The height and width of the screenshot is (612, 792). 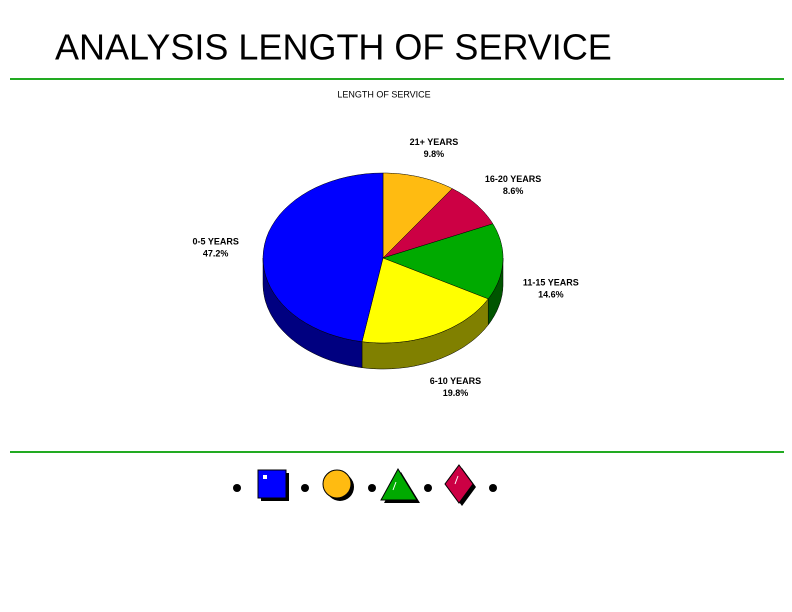 What do you see at coordinates (216, 253) in the screenshot?
I see `slice-value: 47.2%` at bounding box center [216, 253].